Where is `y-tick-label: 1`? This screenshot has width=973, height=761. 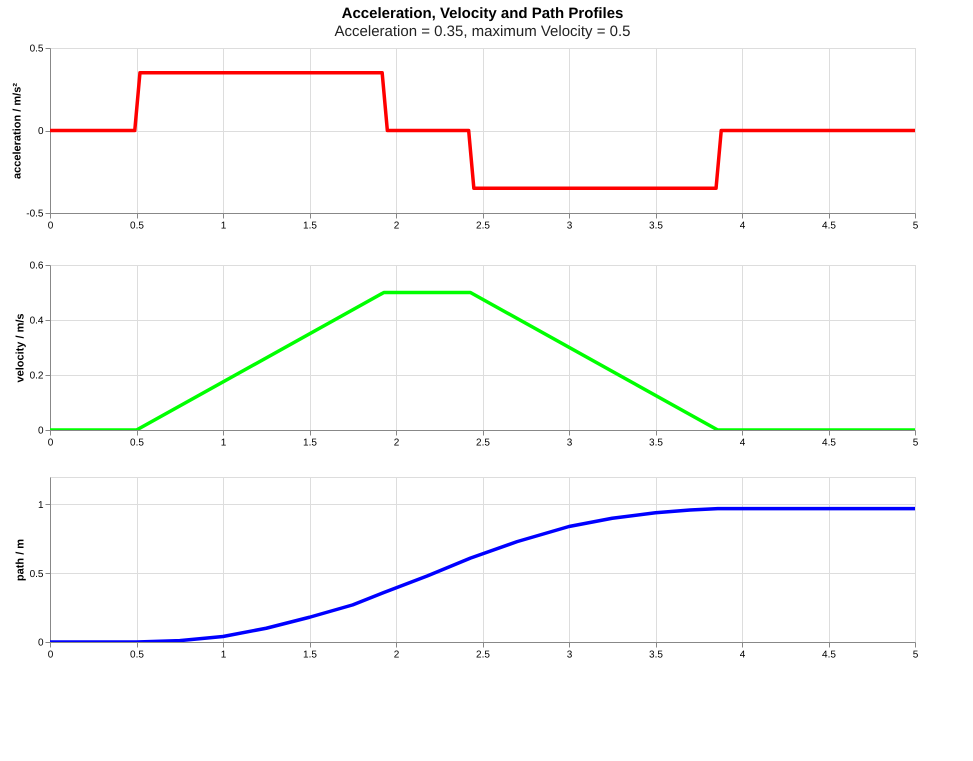
y-tick-label: 1 is located at coordinates (41, 505).